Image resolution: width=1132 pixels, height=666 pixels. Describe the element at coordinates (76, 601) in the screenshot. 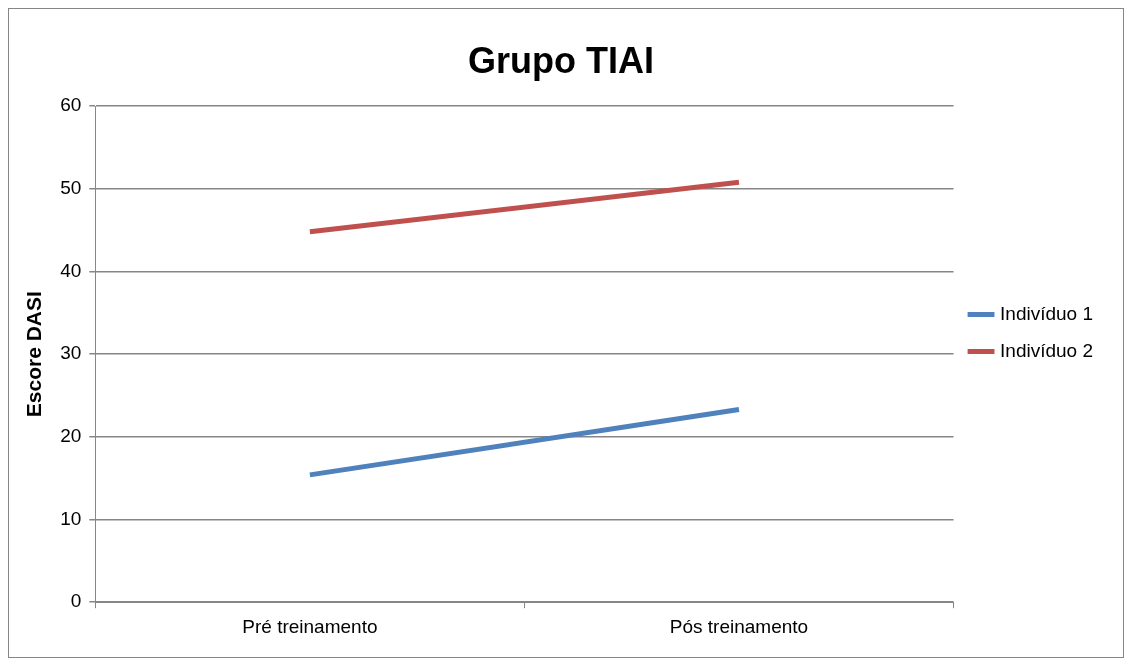

I see `y-tick-label: 0` at that location.